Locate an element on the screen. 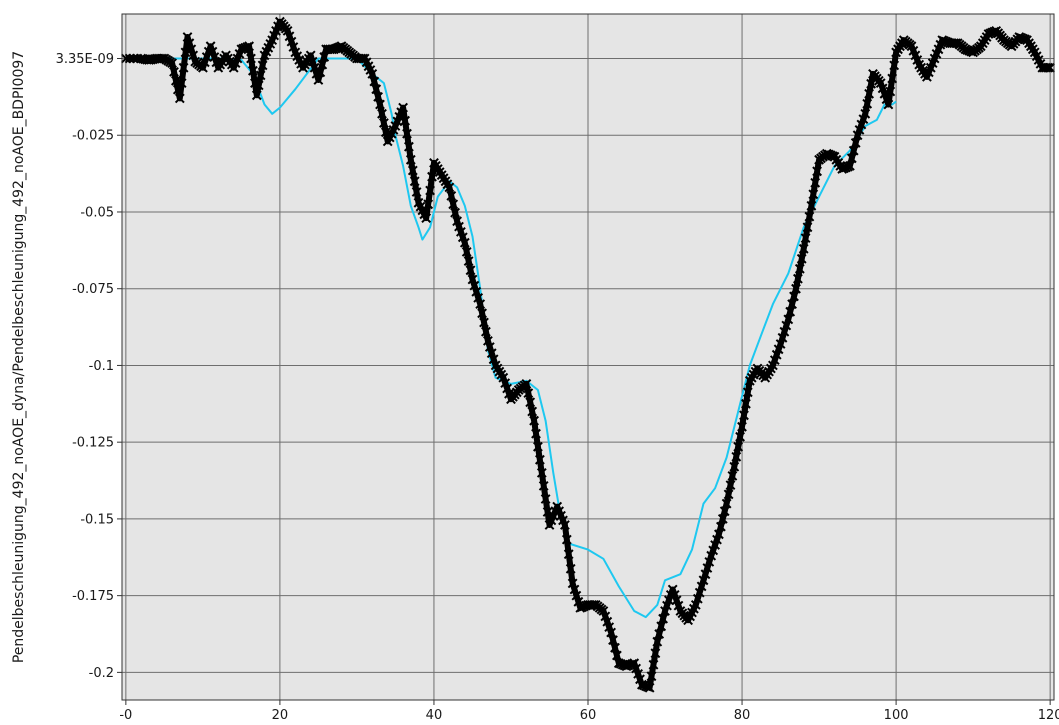  x-tick-label: 80 is located at coordinates (742, 715).